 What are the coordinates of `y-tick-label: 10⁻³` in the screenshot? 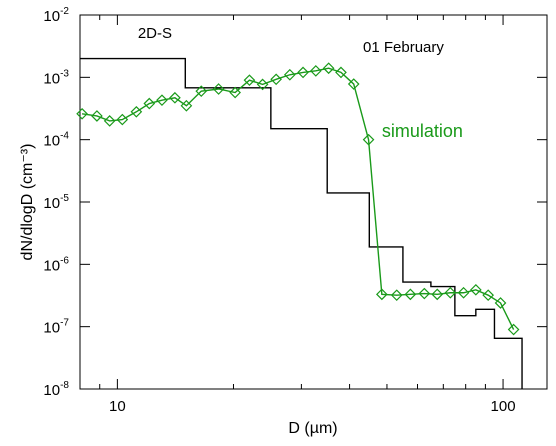 It's located at (56, 77).